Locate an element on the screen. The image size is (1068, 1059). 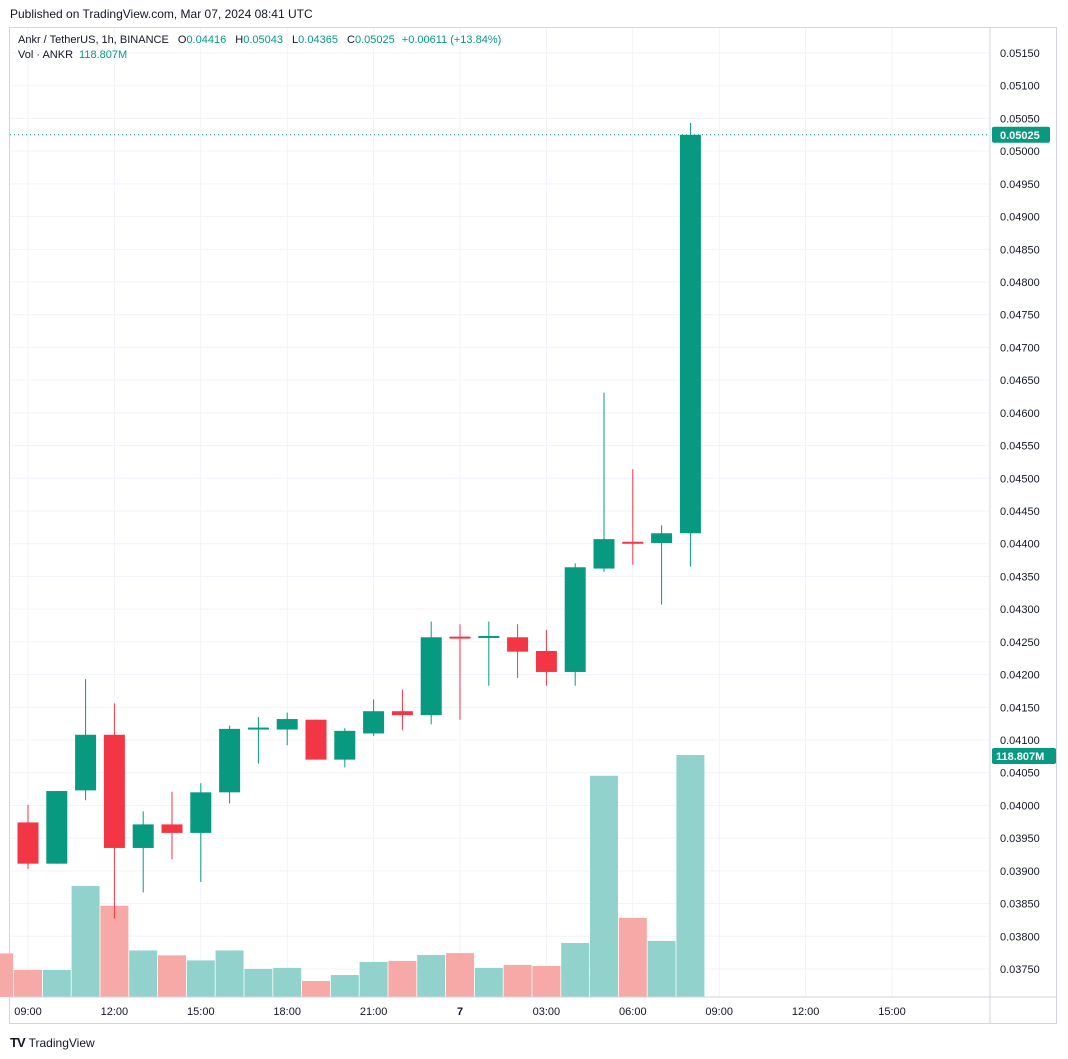
price-tick-label: 0.05100 is located at coordinates (1020, 87).